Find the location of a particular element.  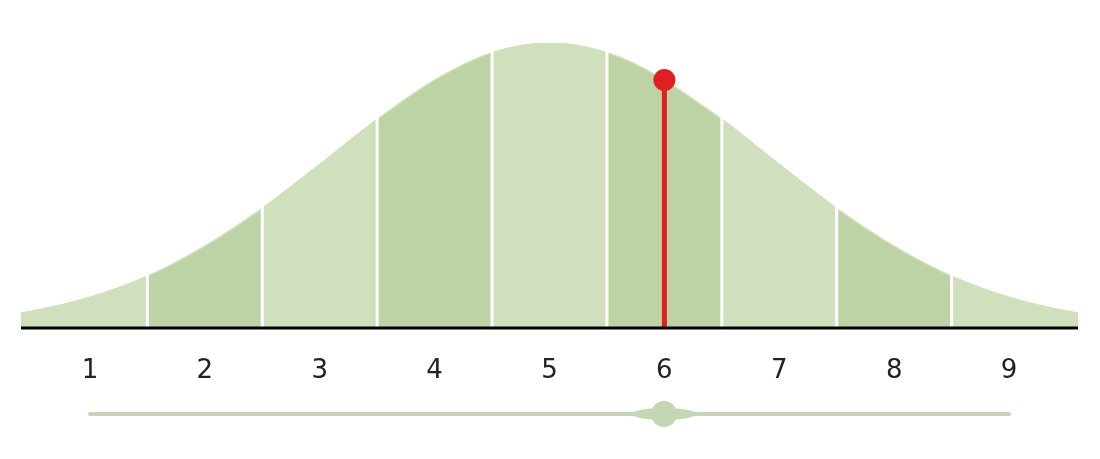

x-tick-label: 1 is located at coordinates (90, 369).